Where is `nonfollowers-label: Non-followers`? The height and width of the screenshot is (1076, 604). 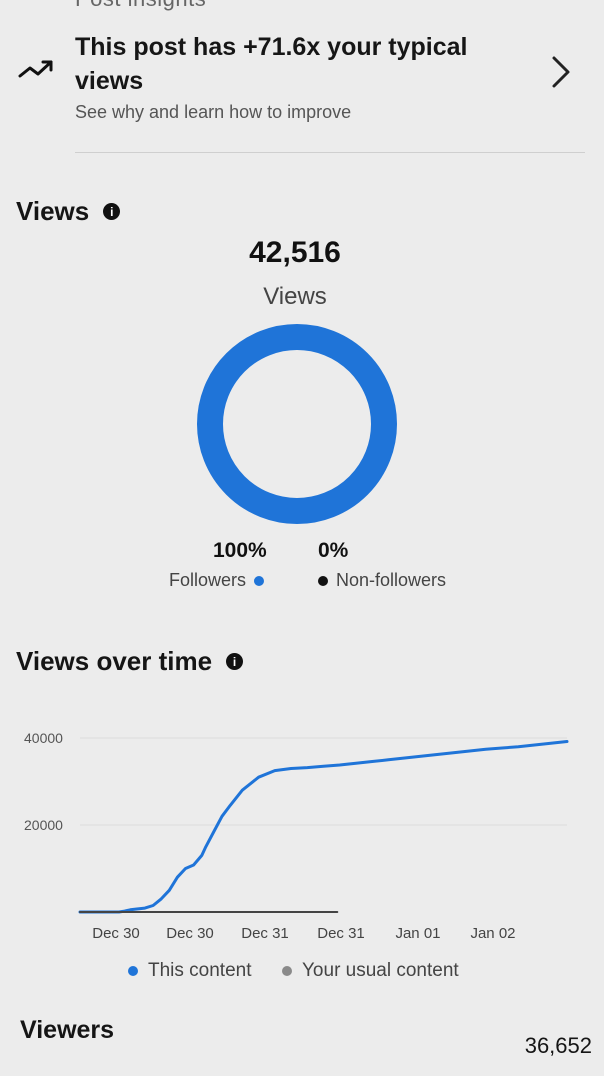 nonfollowers-label: Non-followers is located at coordinates (391, 580).